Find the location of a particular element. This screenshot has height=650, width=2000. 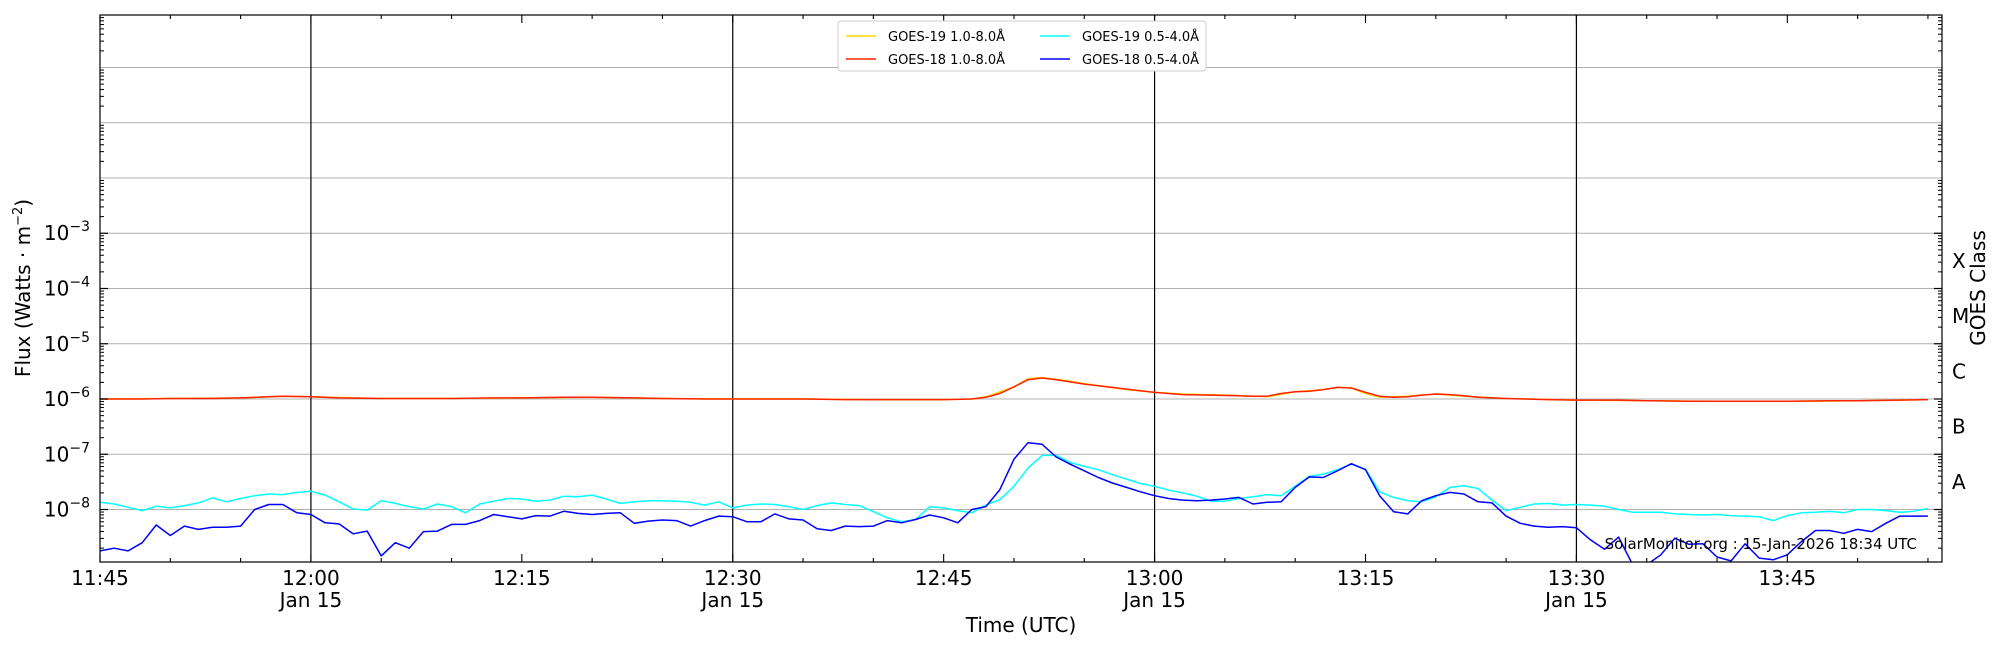

x-tick-label: 12:00 is located at coordinates (311, 578).